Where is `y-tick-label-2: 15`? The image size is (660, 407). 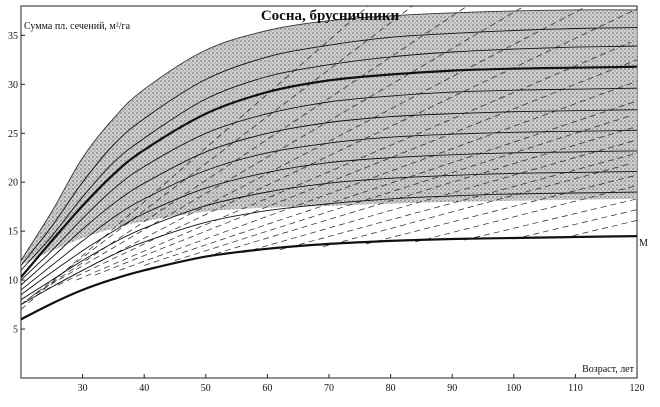
y-tick-label-2: 15 is located at coordinates (13, 232).